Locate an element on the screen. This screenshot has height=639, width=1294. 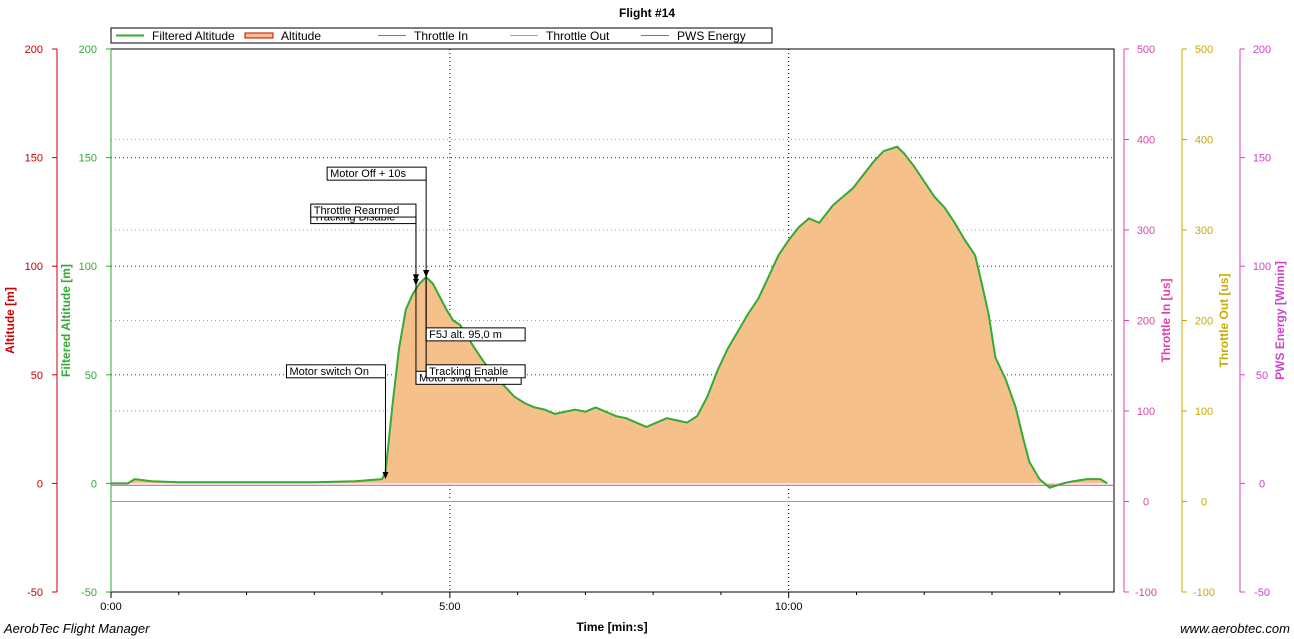
throttle-in-axis: -100 0 100 200 300 400 500 Throttle In [us] is located at coordinates (1148, 321).